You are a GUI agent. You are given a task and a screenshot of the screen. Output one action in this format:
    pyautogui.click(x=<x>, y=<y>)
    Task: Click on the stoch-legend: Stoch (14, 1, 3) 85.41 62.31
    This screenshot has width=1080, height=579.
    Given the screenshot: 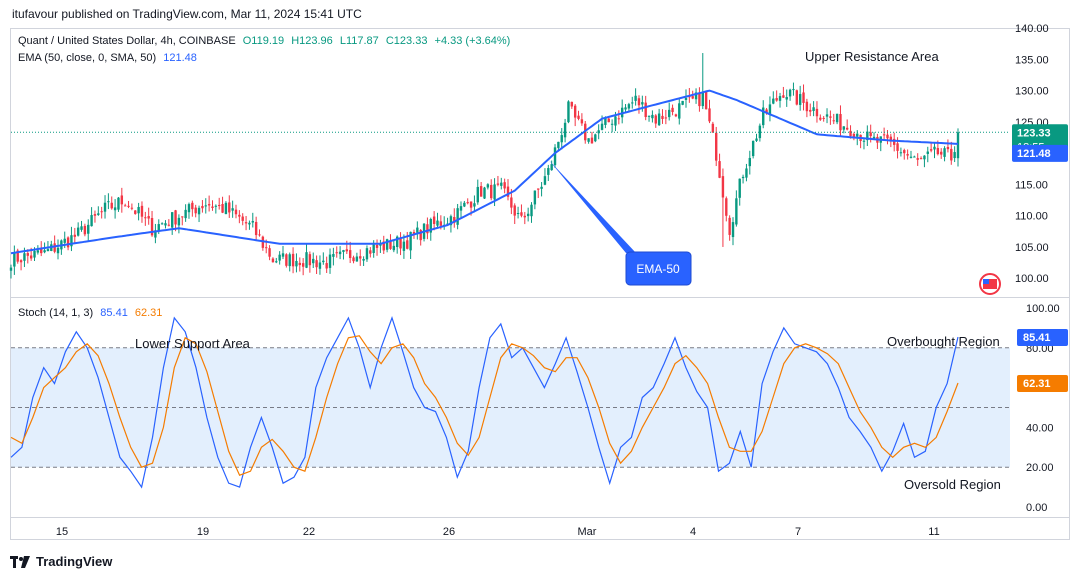 What is the action you would take?
    pyautogui.click(x=92, y=313)
    